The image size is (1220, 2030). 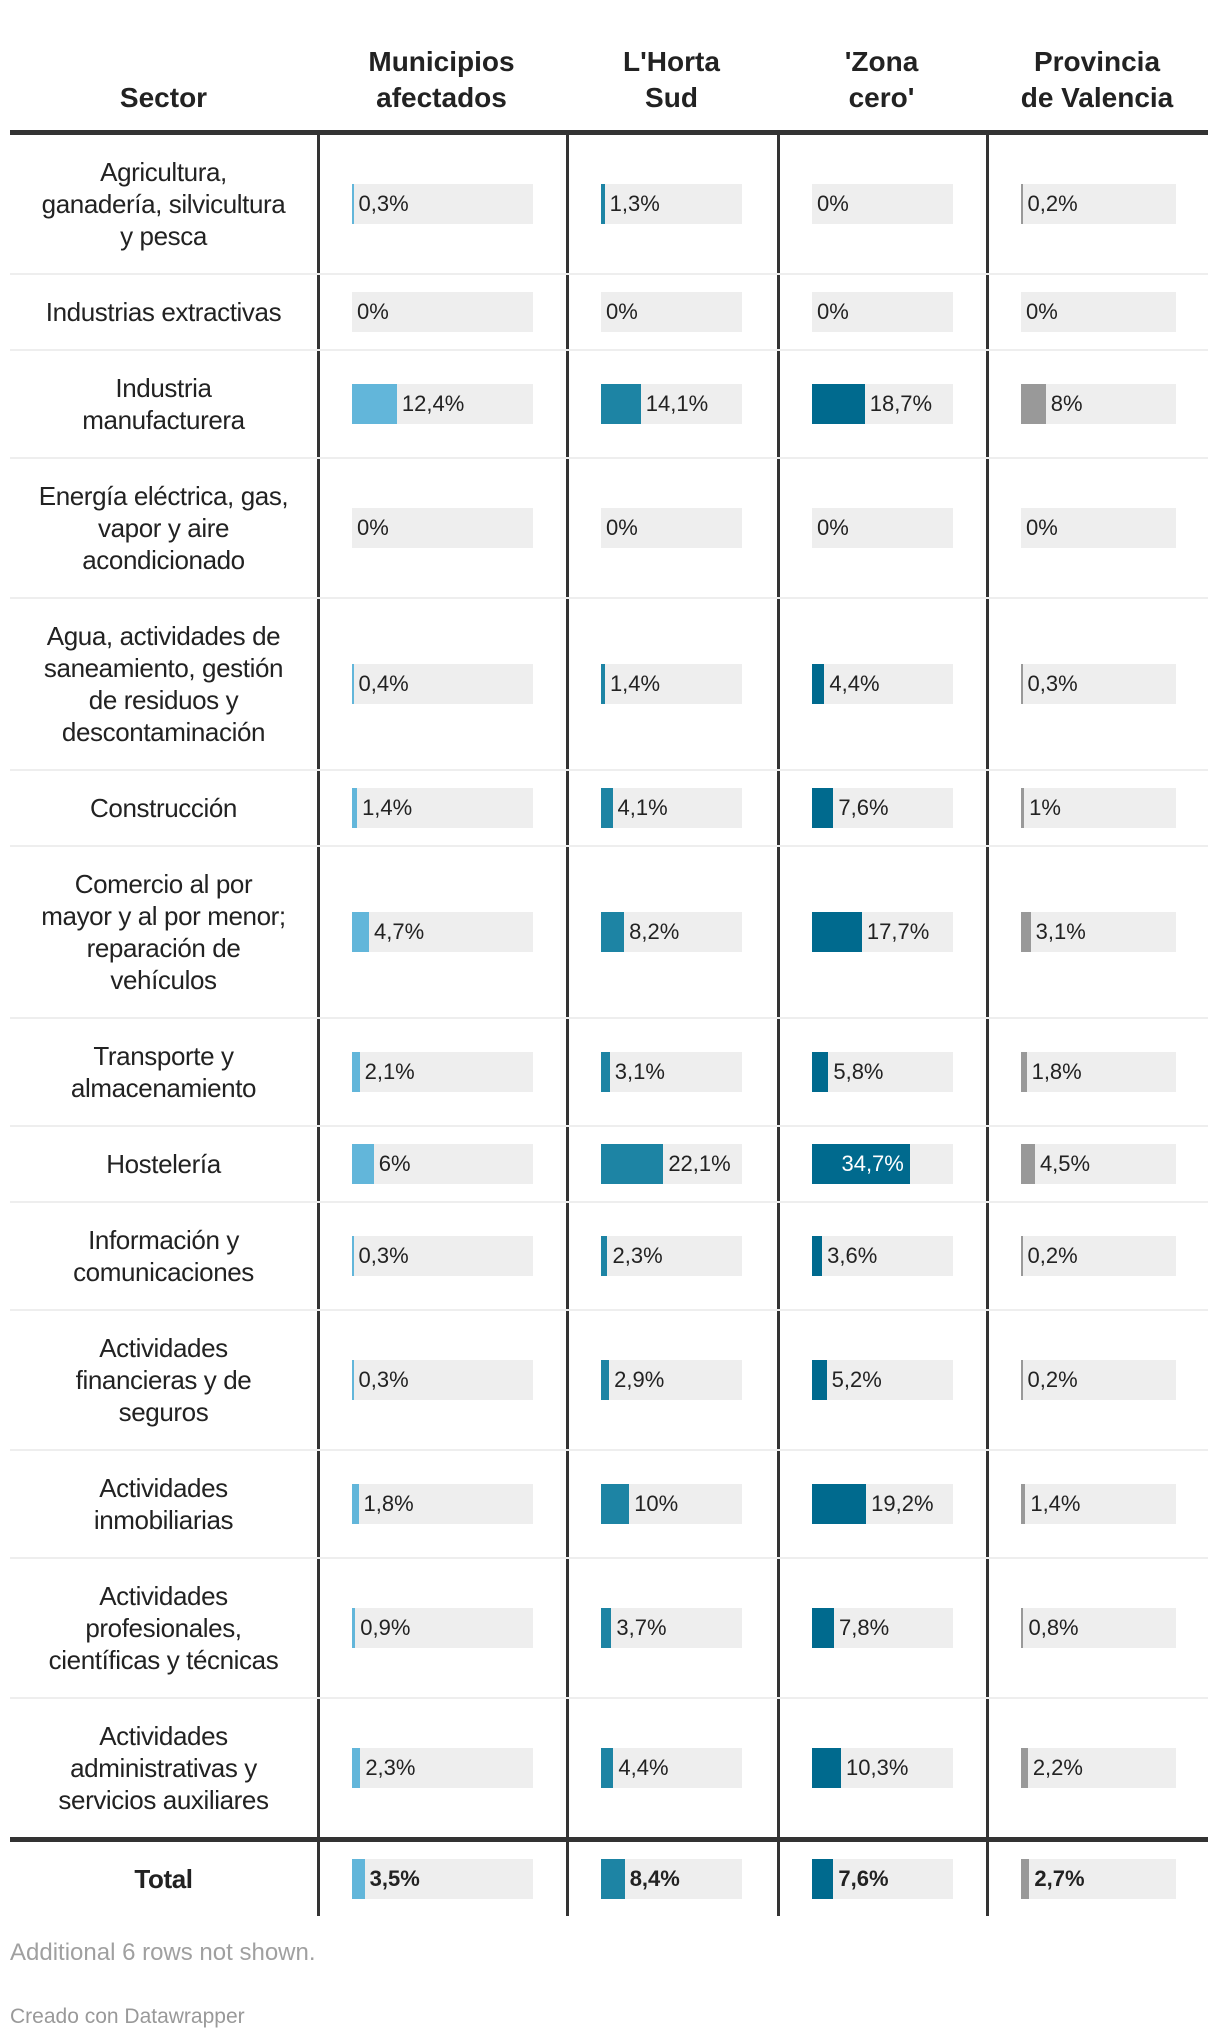 I want to click on column-header: Provincia de Valencia, so click(x=1097, y=87).